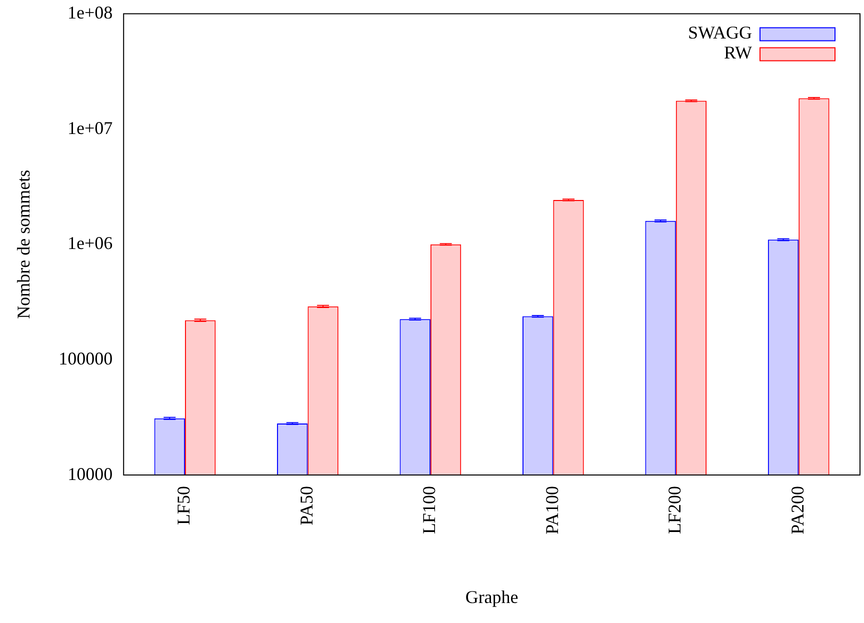 The image size is (864, 623). What do you see at coordinates (491, 596) in the screenshot?
I see `x-axis-title: Graphe` at bounding box center [491, 596].